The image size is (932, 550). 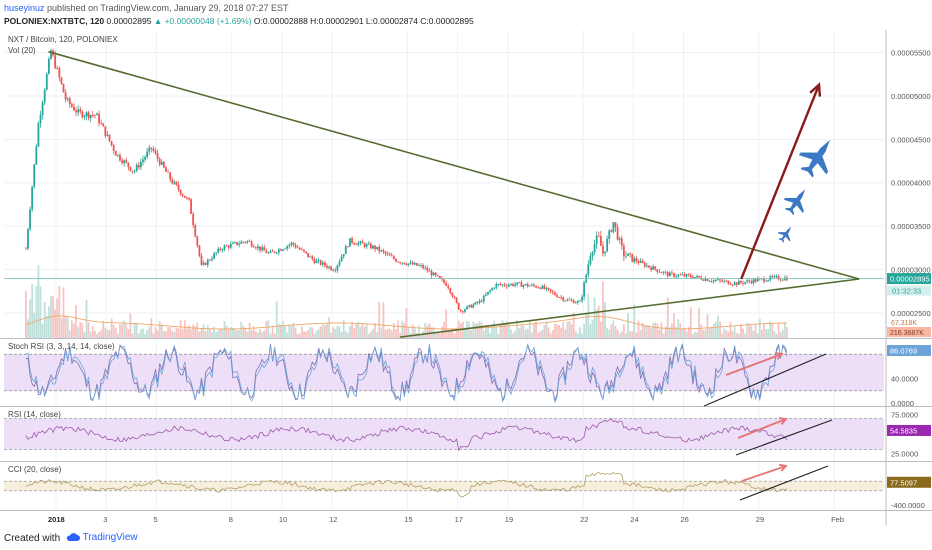 I want to click on indicator-axis-label: 25.0000, so click(x=904, y=453).